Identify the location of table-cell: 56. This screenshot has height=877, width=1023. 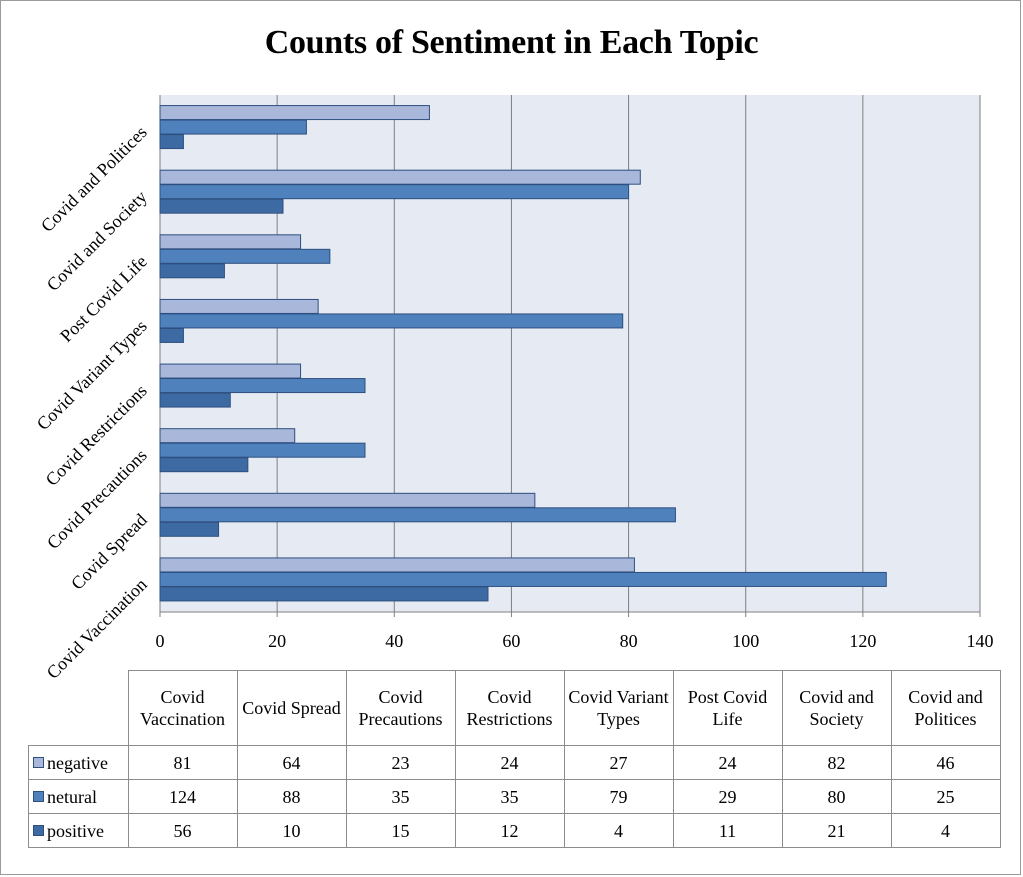
(182, 830).